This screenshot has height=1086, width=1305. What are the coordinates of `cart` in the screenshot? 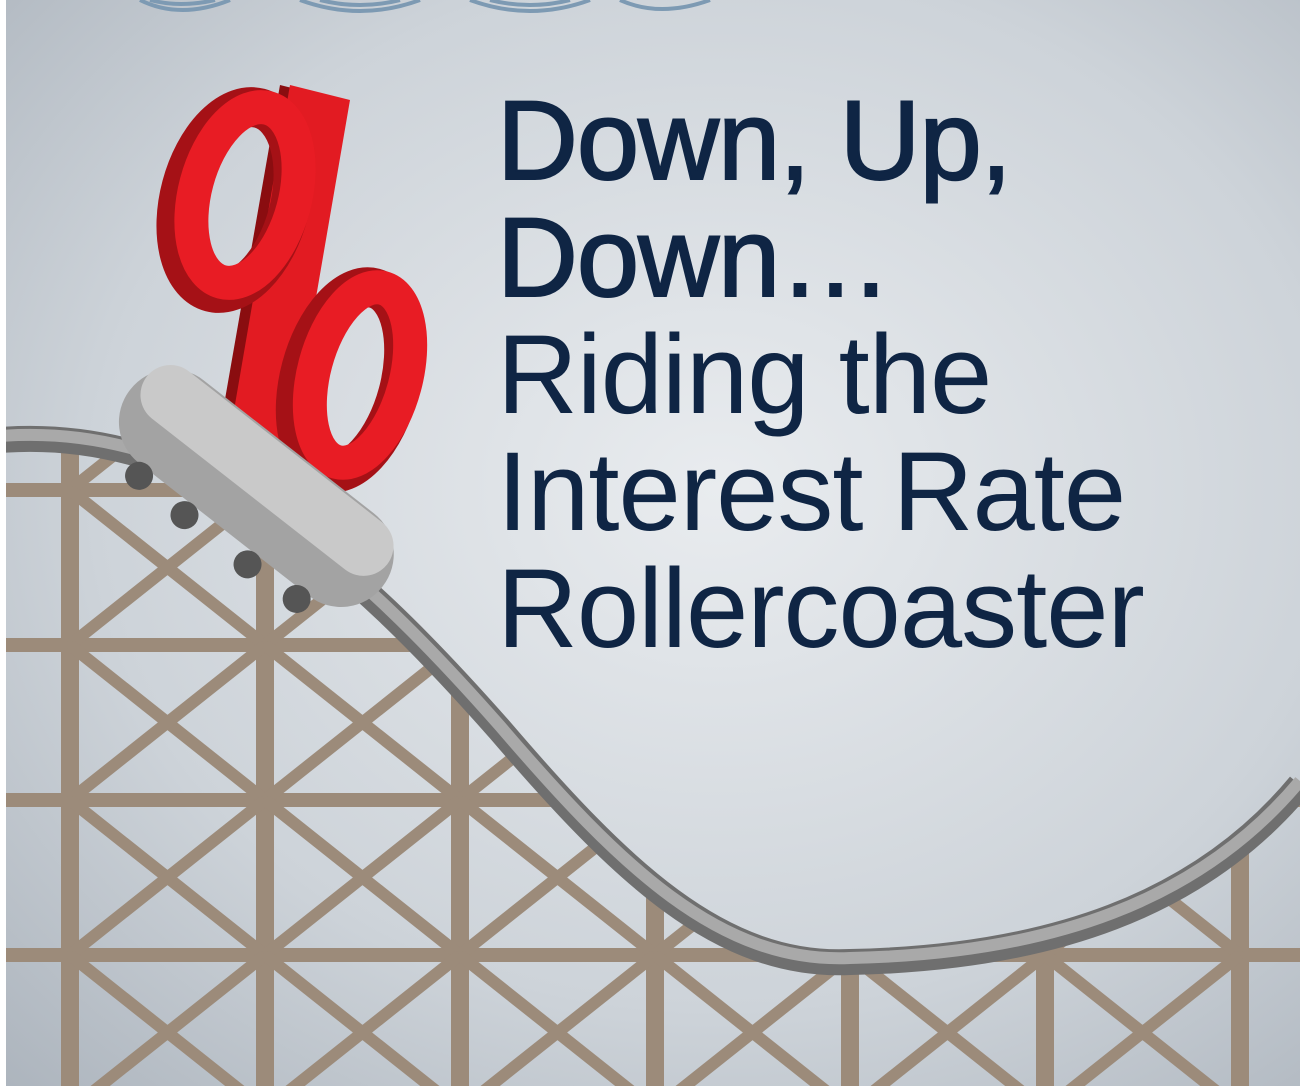 It's located at (256, 489).